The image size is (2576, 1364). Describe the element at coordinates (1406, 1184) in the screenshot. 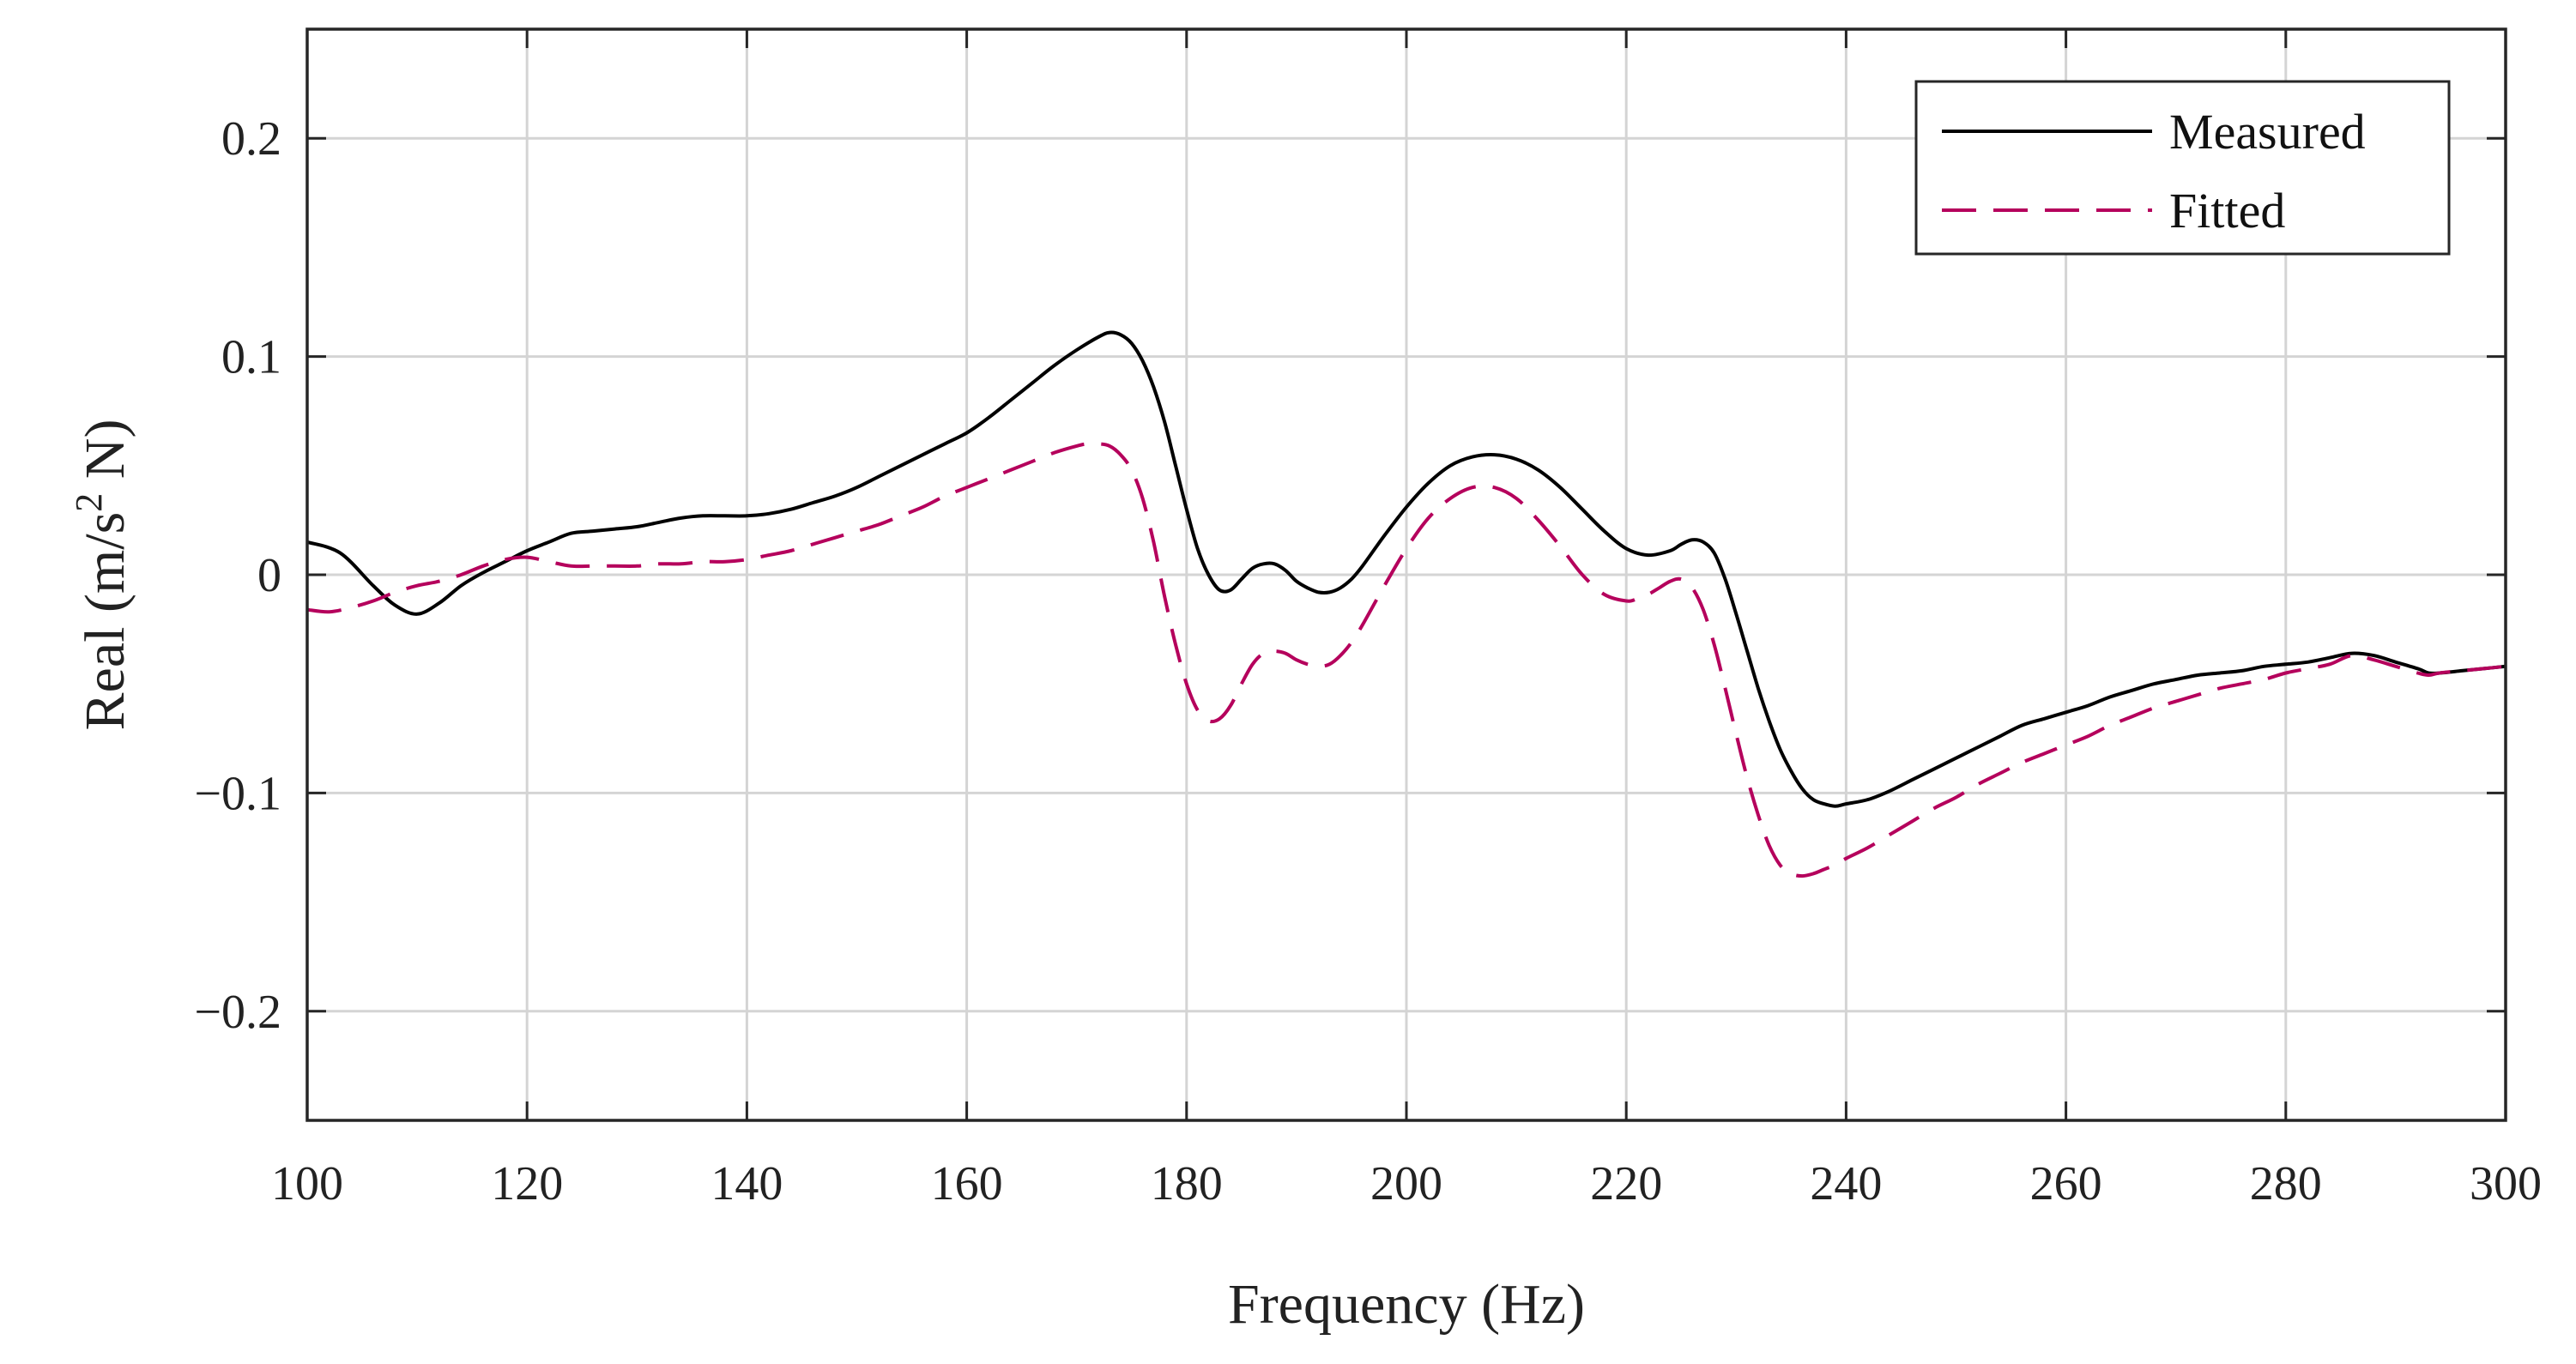

I see `x-tick-label: 200` at that location.